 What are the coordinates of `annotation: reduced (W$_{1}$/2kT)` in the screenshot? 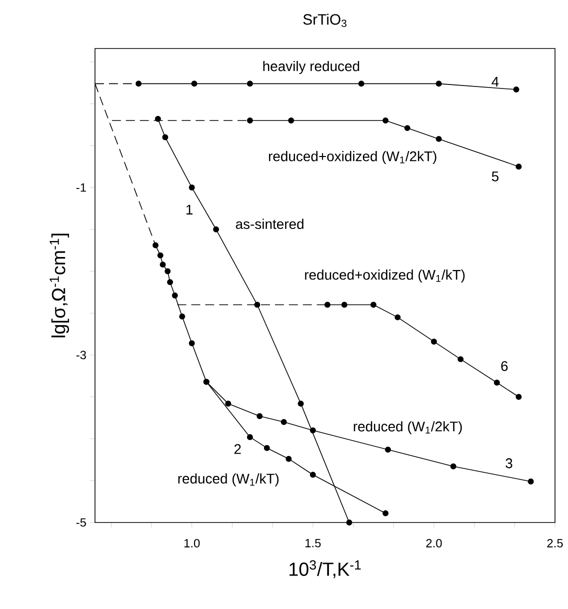 It's located at (408, 427).